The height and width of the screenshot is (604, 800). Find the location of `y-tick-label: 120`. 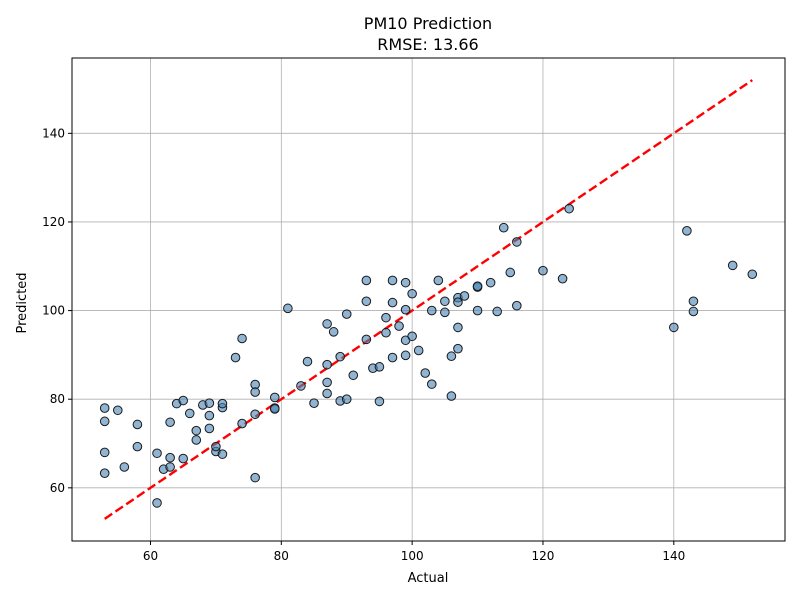

y-tick-label: 120 is located at coordinates (53, 222).